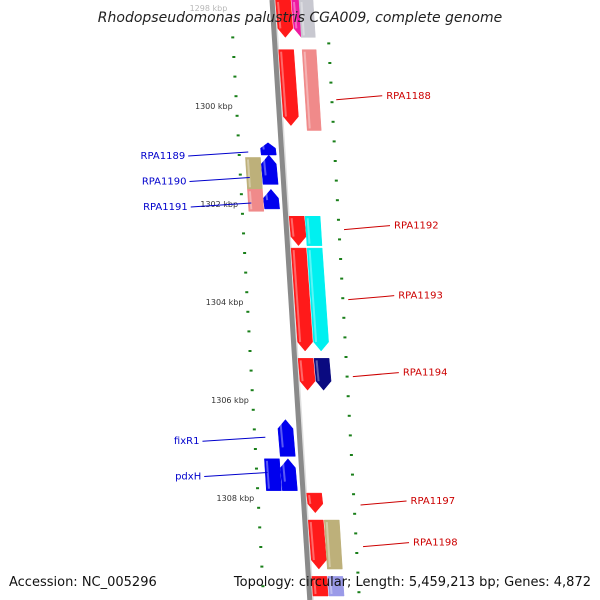 The height and width of the screenshot is (600, 600). What do you see at coordinates (425, 373) in the screenshot?
I see `gene-label: RPA1194` at bounding box center [425, 373].